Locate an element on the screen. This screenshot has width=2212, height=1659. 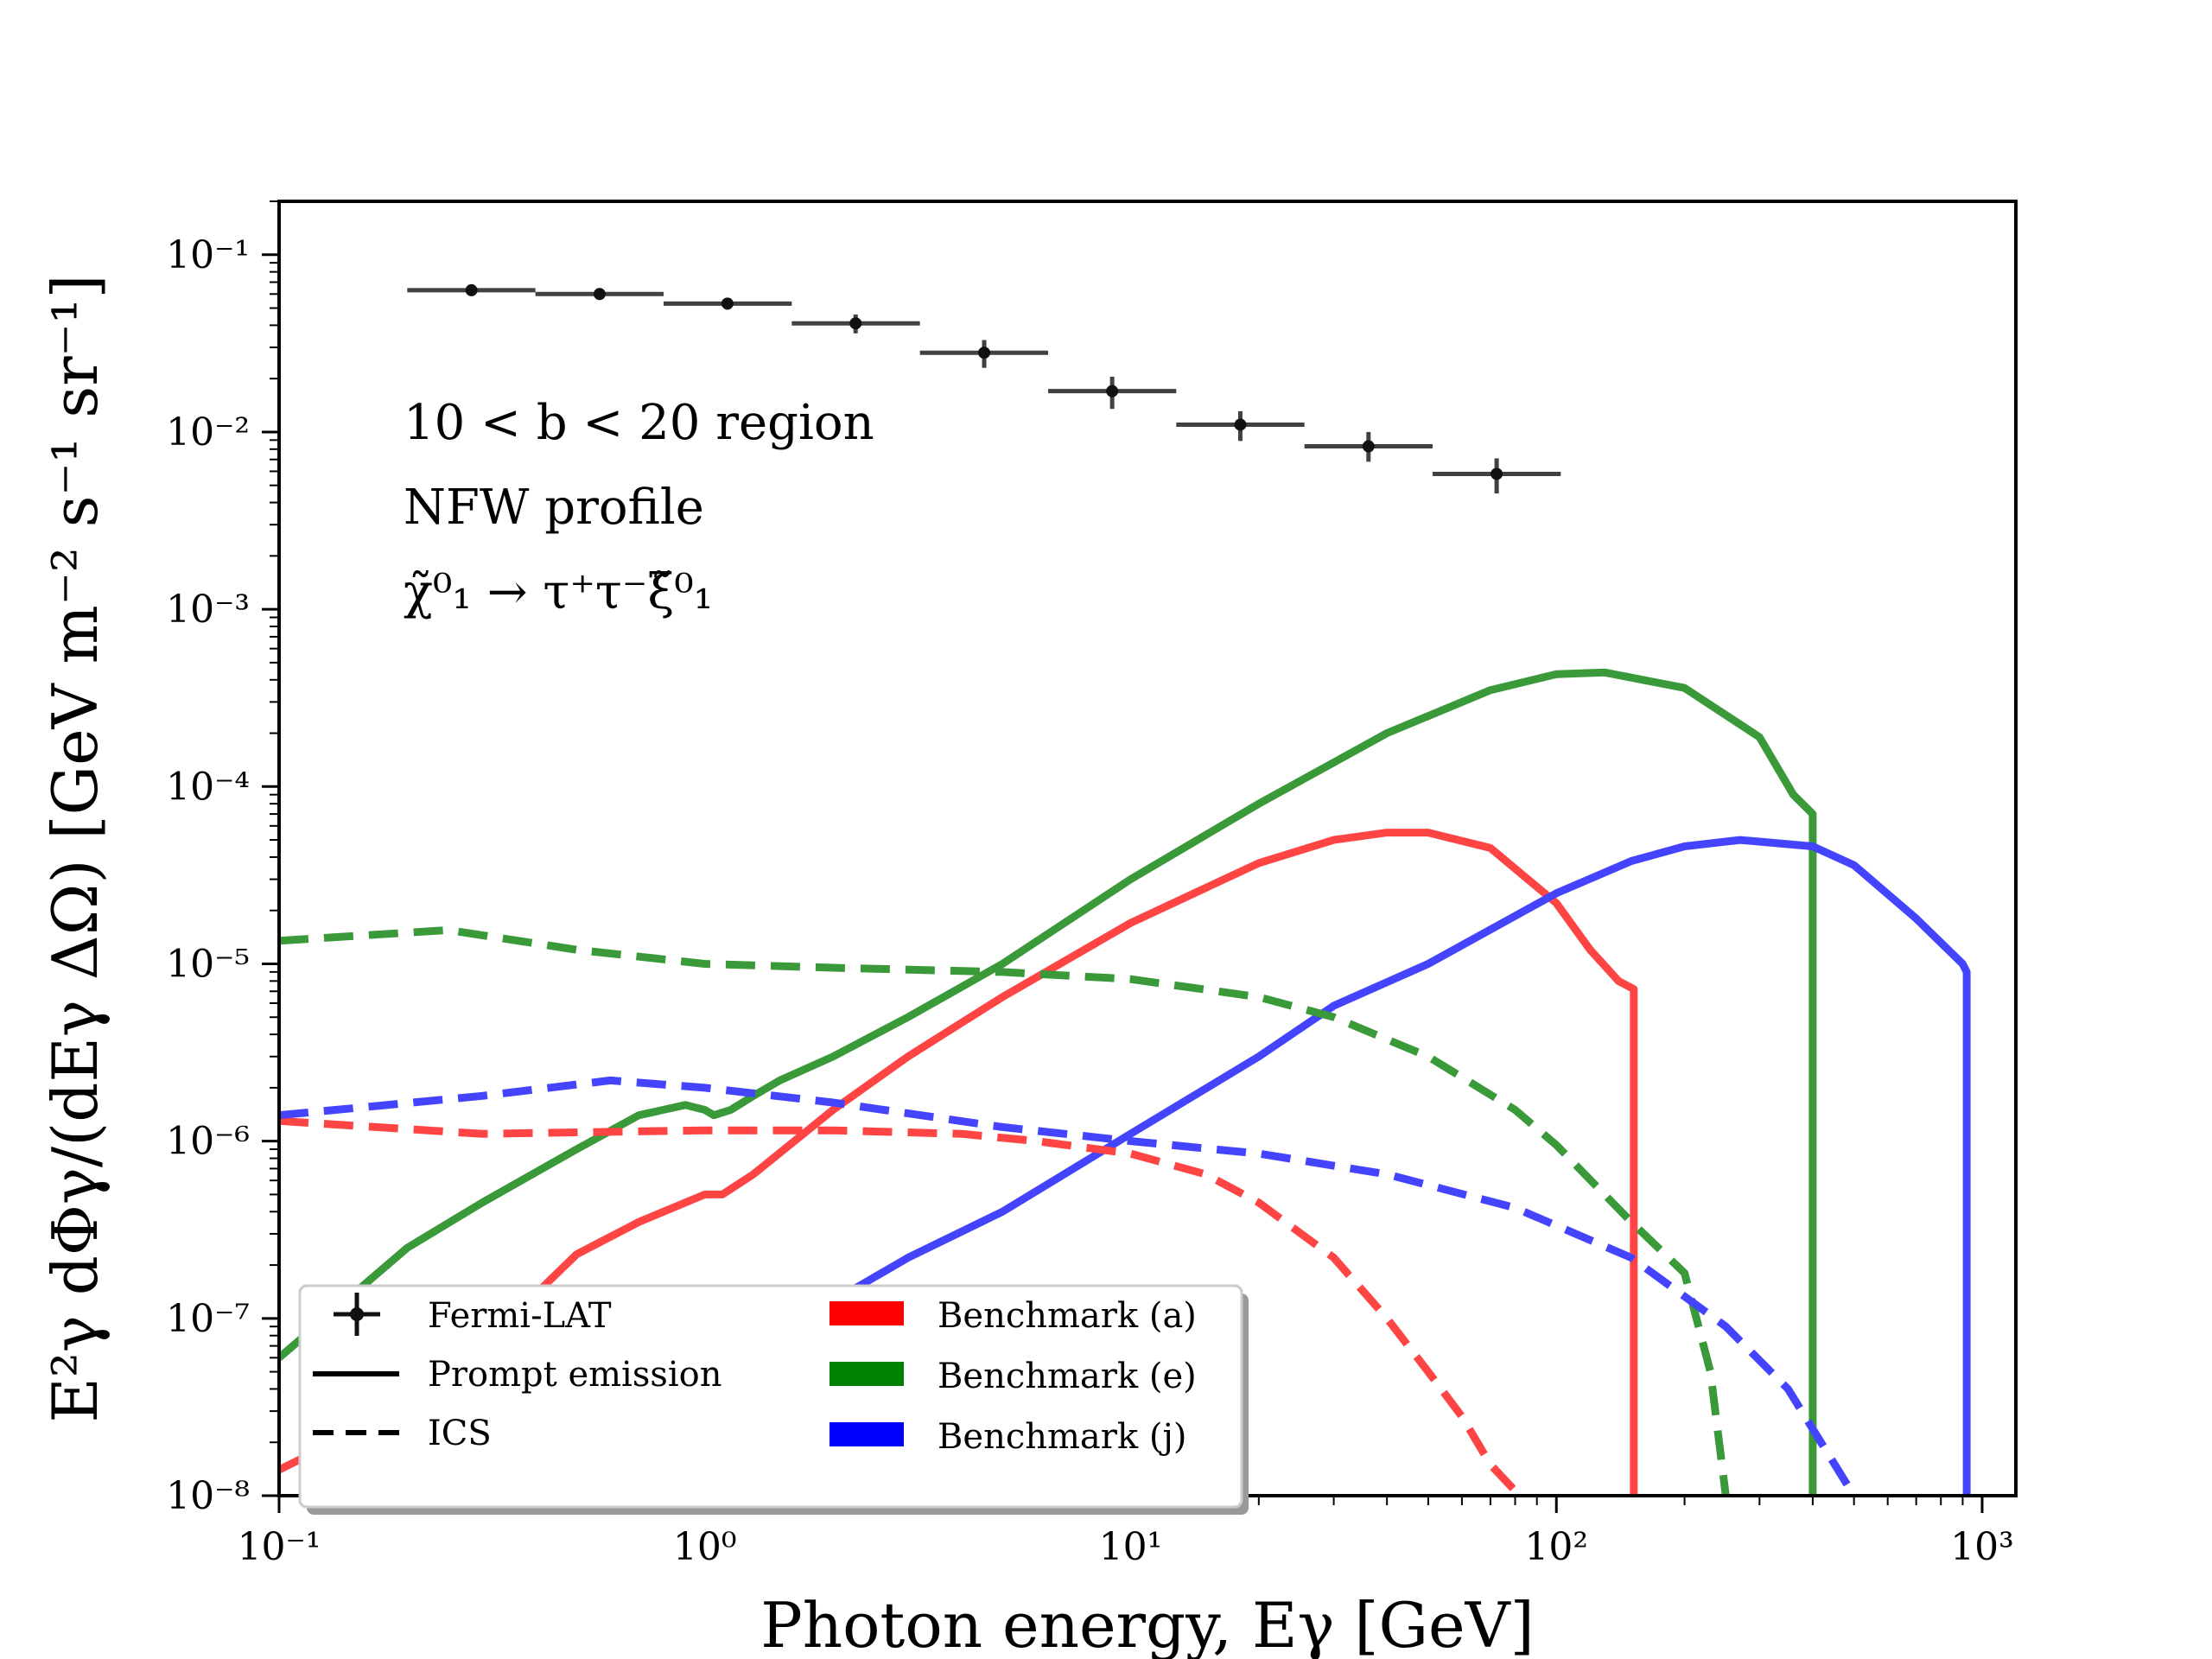
y-tick-label: 10⁻⁸ is located at coordinates (208, 1496).